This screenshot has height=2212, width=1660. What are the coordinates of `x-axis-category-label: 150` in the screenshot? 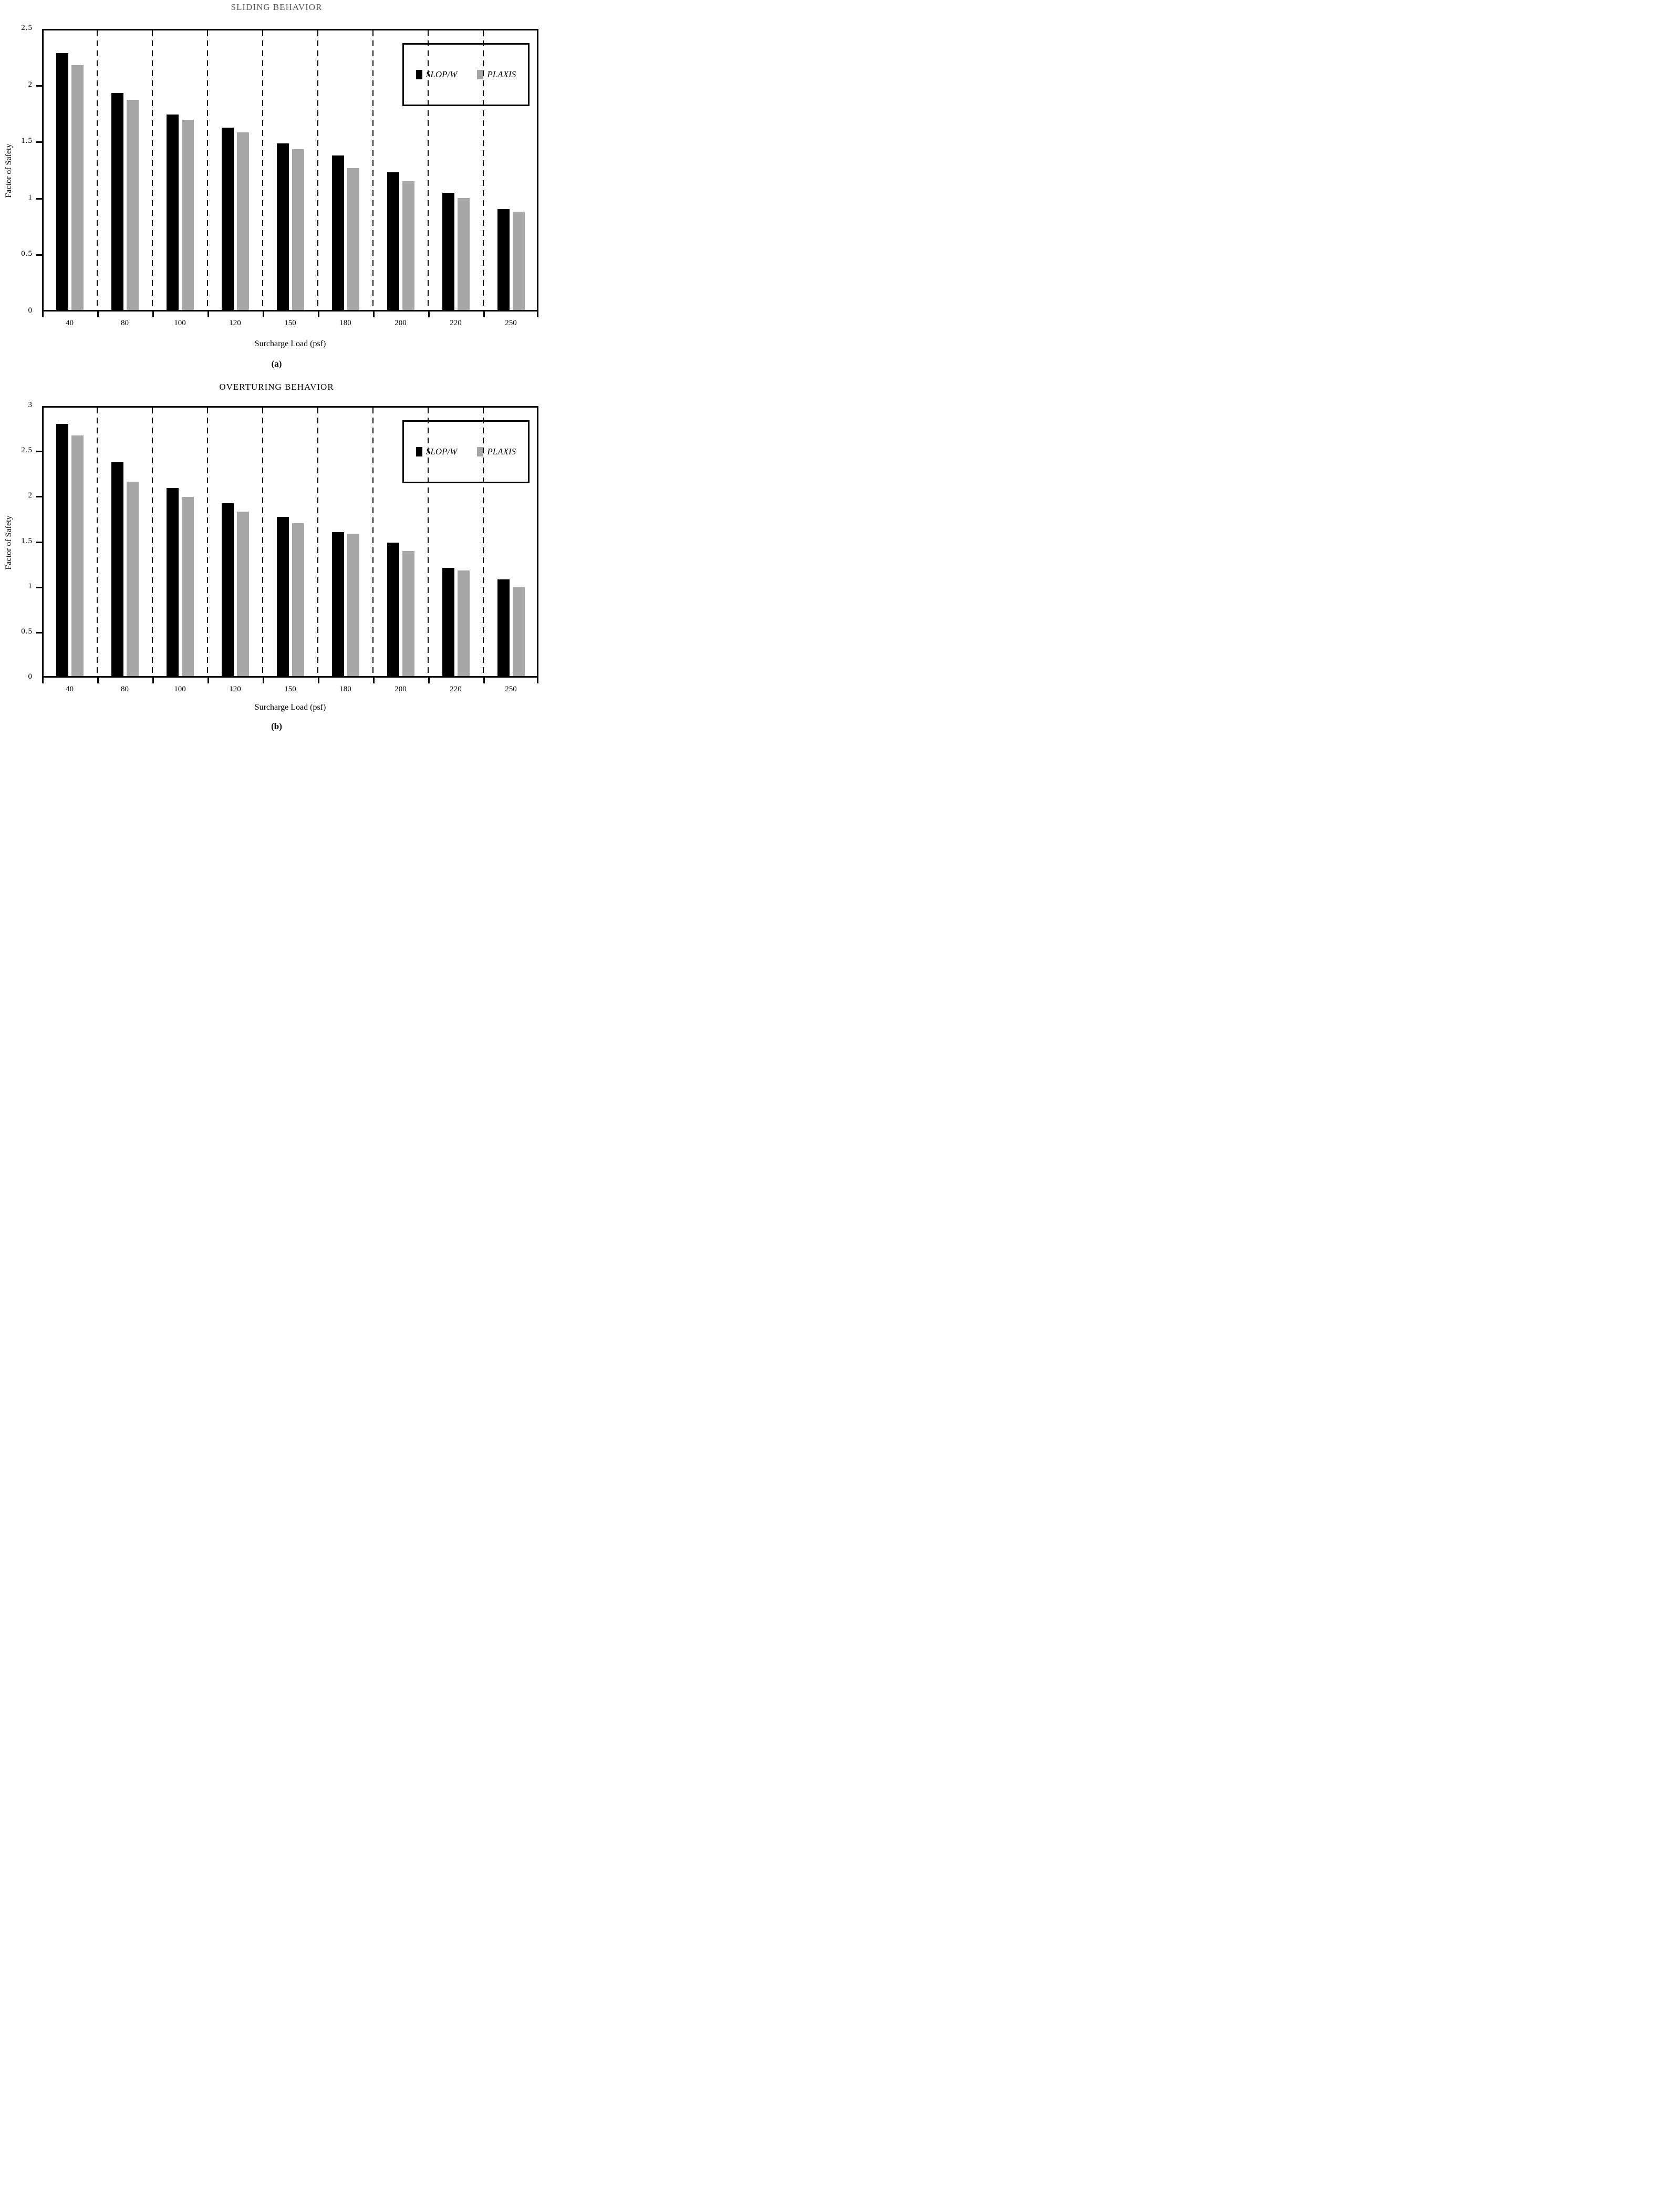 It's located at (290, 689).